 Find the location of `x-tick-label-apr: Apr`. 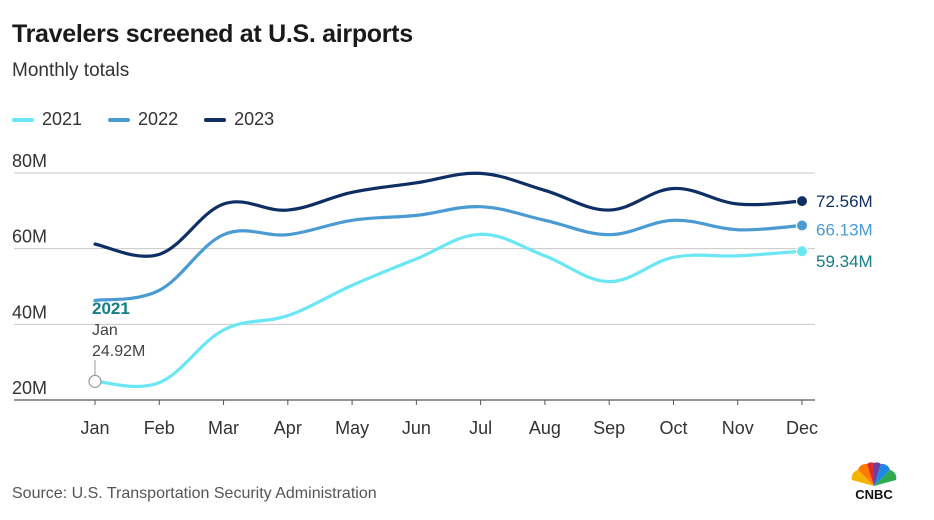

x-tick-label-apr: Apr is located at coordinates (288, 428).